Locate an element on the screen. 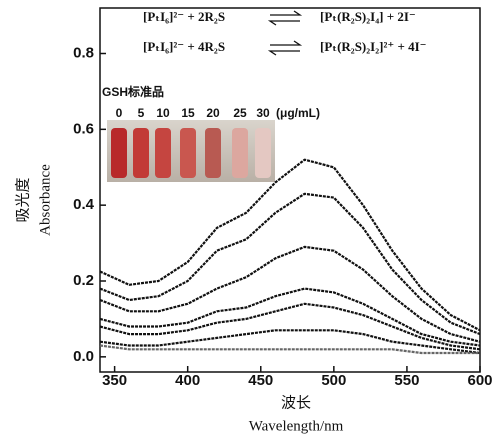 Image resolution: width=493 pixels, height=438 pixels. y-axis-label: Absorbance is located at coordinates (45, 200).